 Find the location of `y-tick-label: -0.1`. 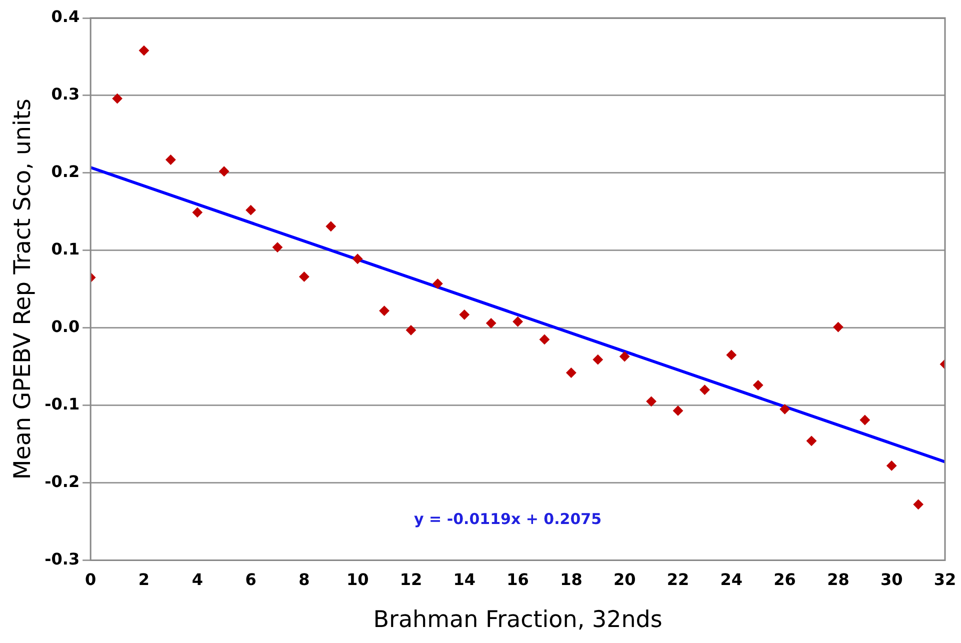

y-tick-label: -0.1 is located at coordinates (62, 404).